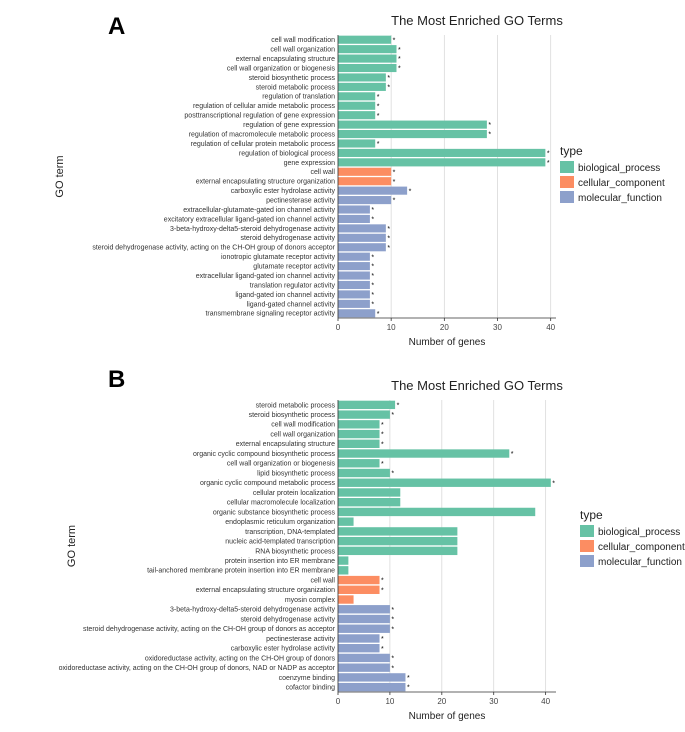 The width and height of the screenshot is (685, 732). I want to click on y-tick-label: nucleic acid-templated transcription, so click(280, 542).